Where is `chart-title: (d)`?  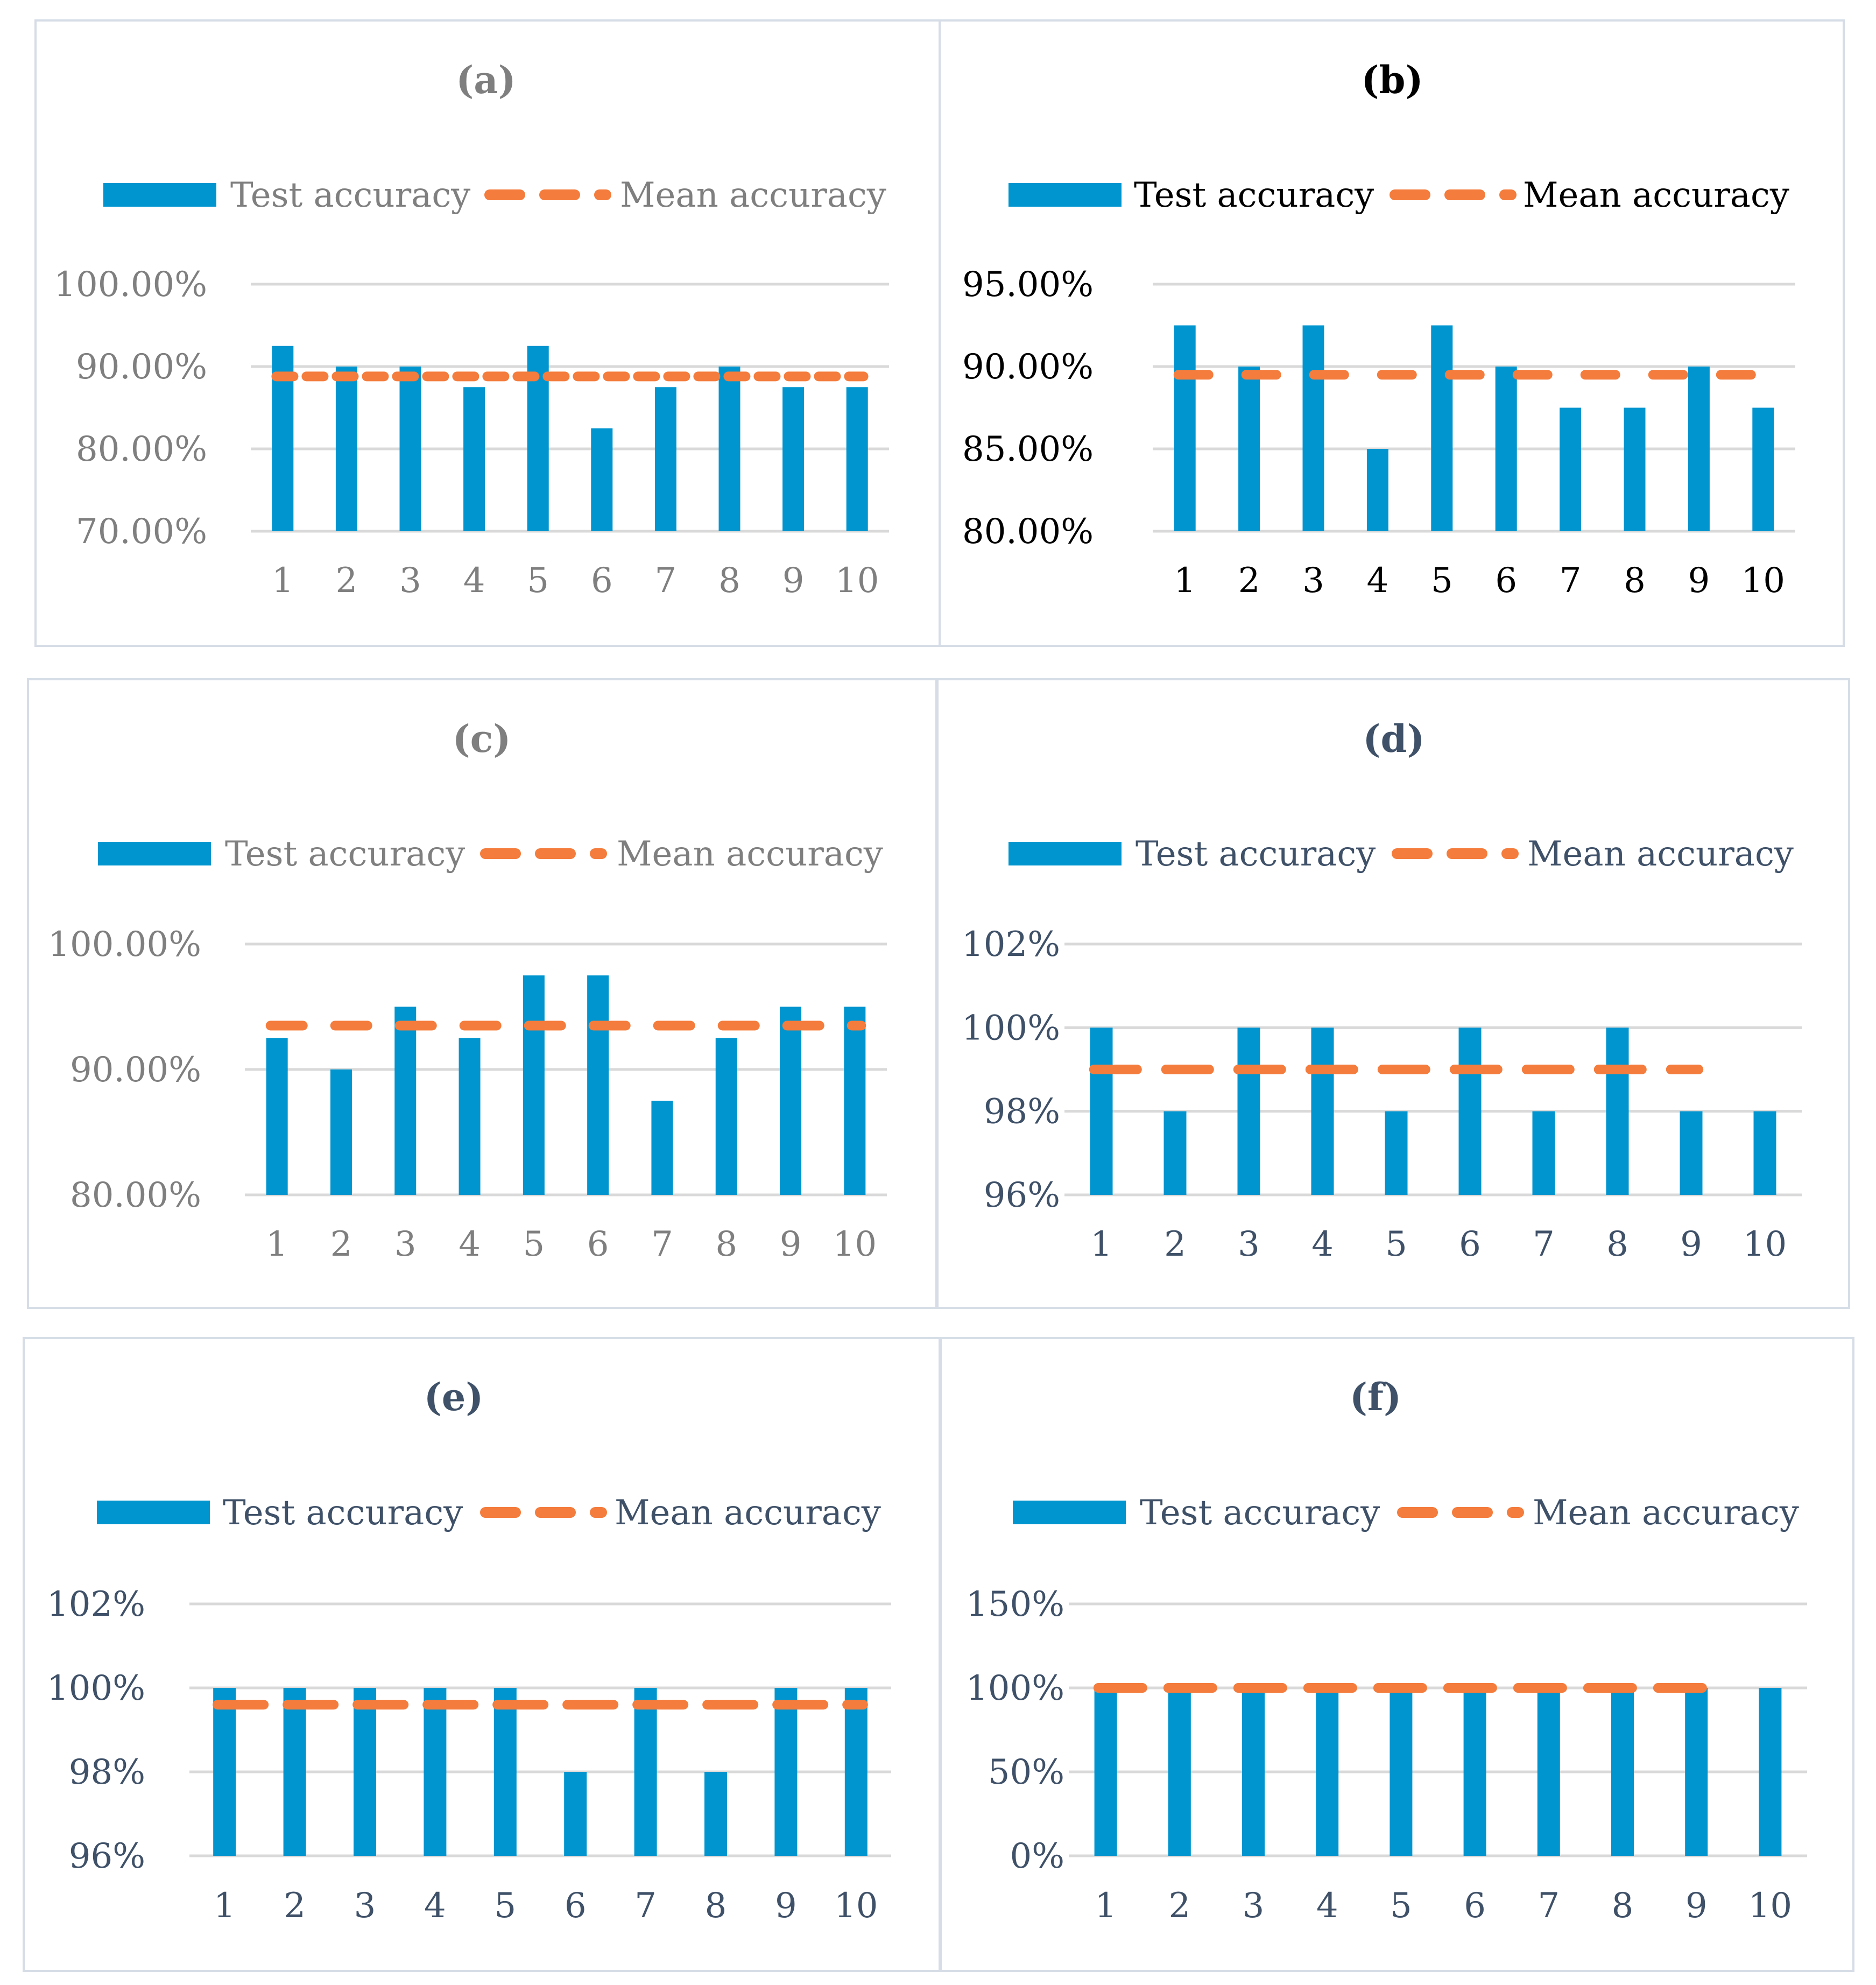
chart-title: (d) is located at coordinates (1393, 738).